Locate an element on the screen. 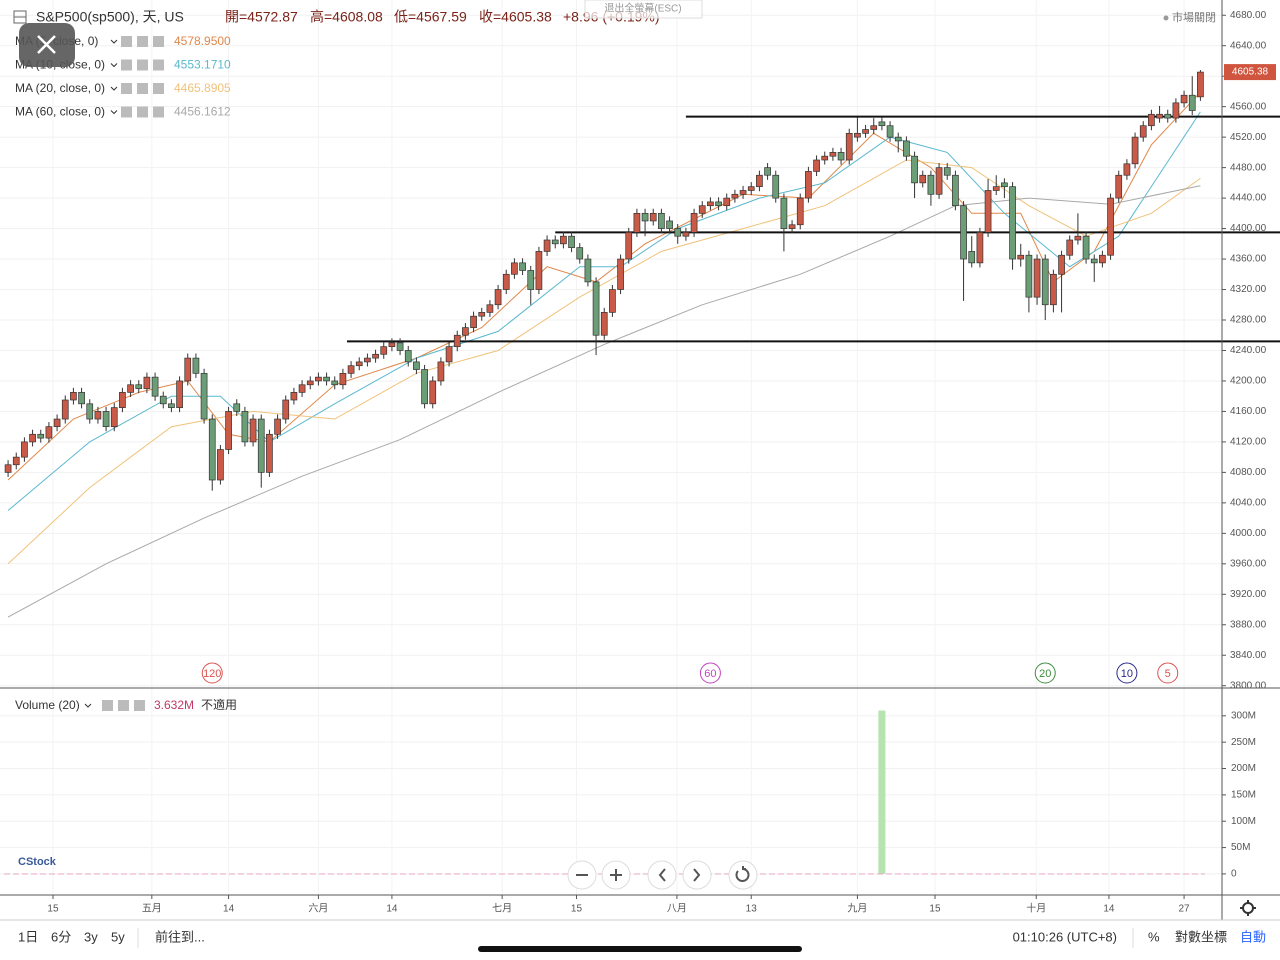 This screenshot has height=960, width=1280. y-tick-label: 4040.00 is located at coordinates (1248, 502).